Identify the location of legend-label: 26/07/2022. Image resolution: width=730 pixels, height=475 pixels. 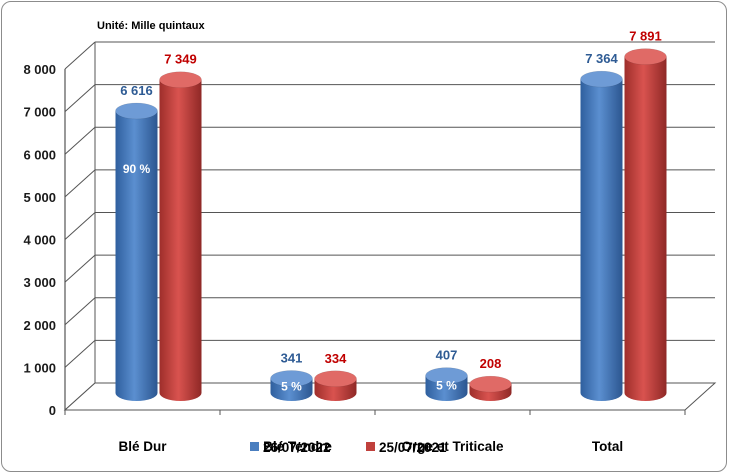
(297, 447).